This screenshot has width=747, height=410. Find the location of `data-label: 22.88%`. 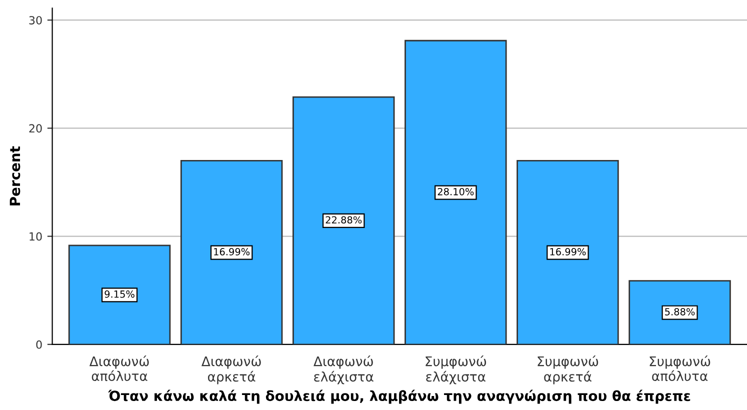

data-label: 22.88% is located at coordinates (344, 220).